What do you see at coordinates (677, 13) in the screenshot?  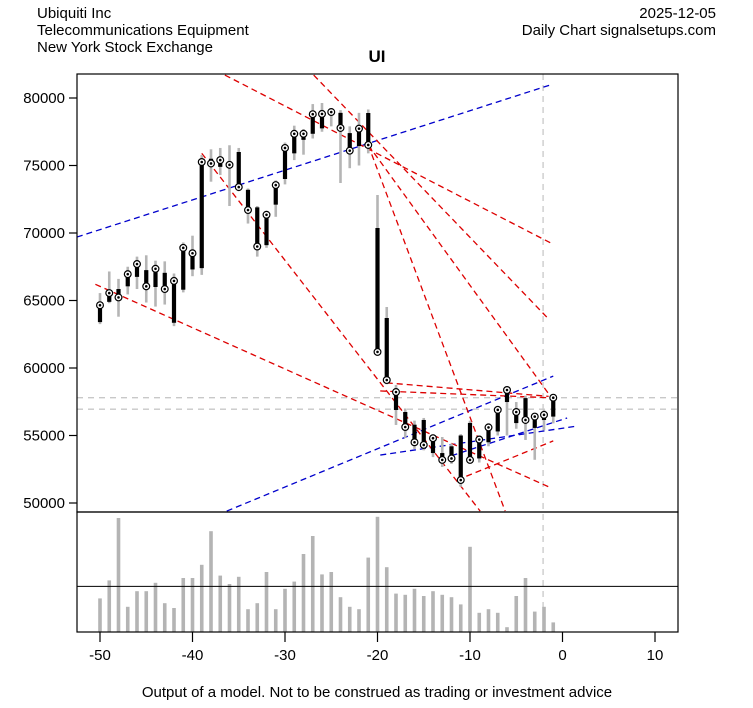 I see `chart-date: 2025-12-05` at bounding box center [677, 13].